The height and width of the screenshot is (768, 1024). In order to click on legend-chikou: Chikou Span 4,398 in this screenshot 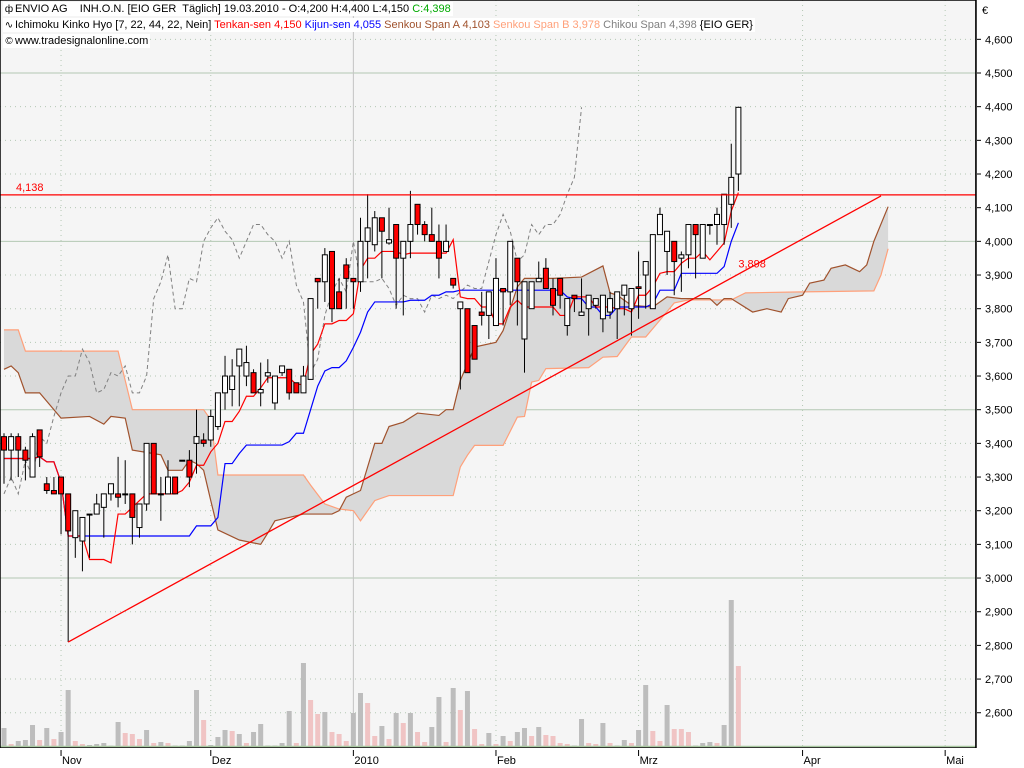, I will do `click(651, 25)`.